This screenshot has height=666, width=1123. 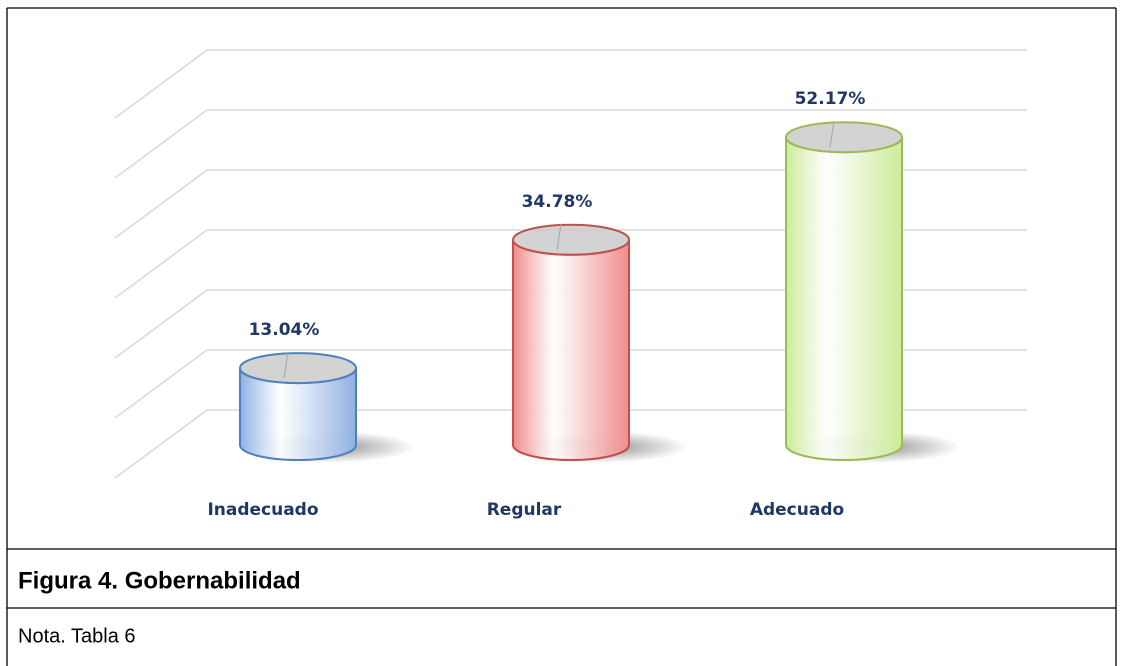 I want to click on value-label: 13.04%, so click(x=284, y=330).